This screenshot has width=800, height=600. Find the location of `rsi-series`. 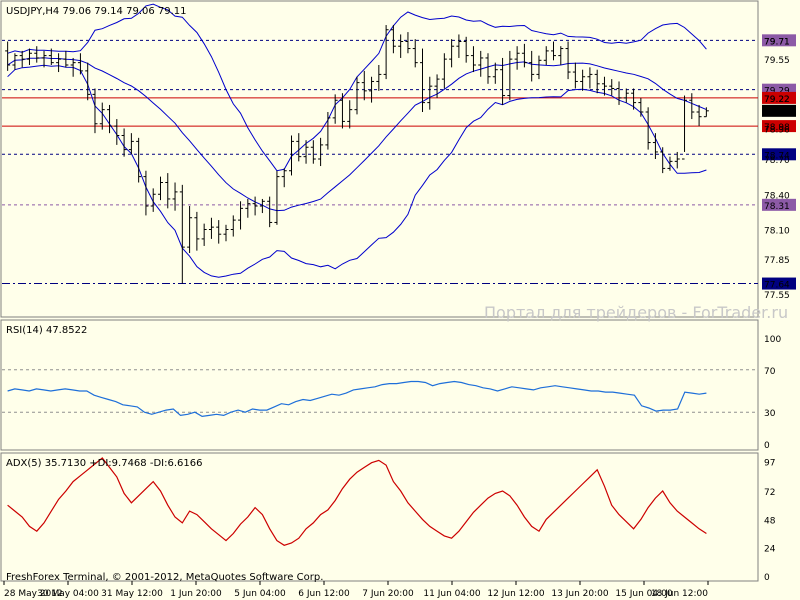

rsi-series is located at coordinates (357, 399).